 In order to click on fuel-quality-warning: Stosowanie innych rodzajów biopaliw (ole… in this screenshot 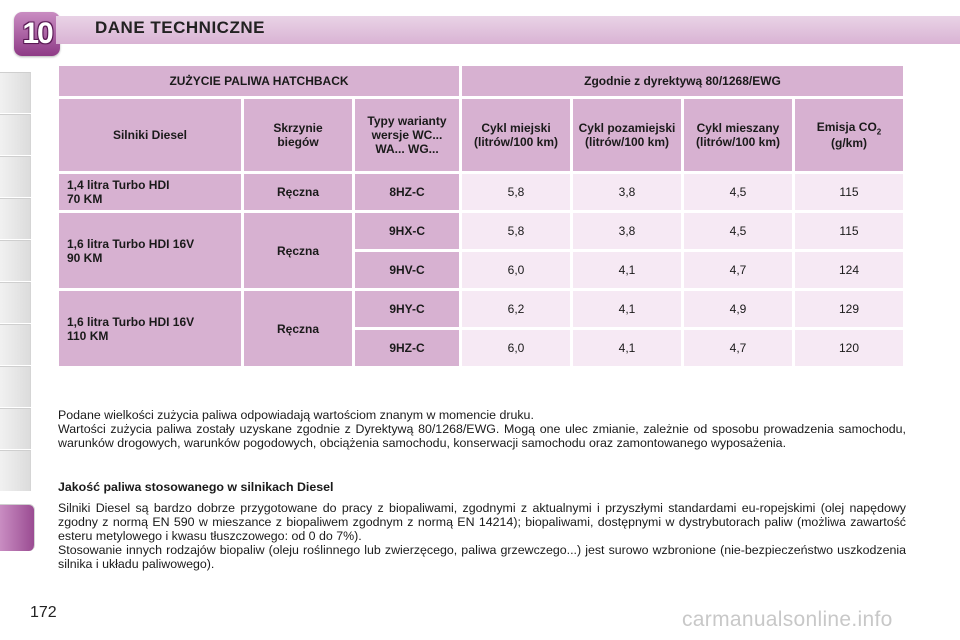, I will do `click(482, 557)`.